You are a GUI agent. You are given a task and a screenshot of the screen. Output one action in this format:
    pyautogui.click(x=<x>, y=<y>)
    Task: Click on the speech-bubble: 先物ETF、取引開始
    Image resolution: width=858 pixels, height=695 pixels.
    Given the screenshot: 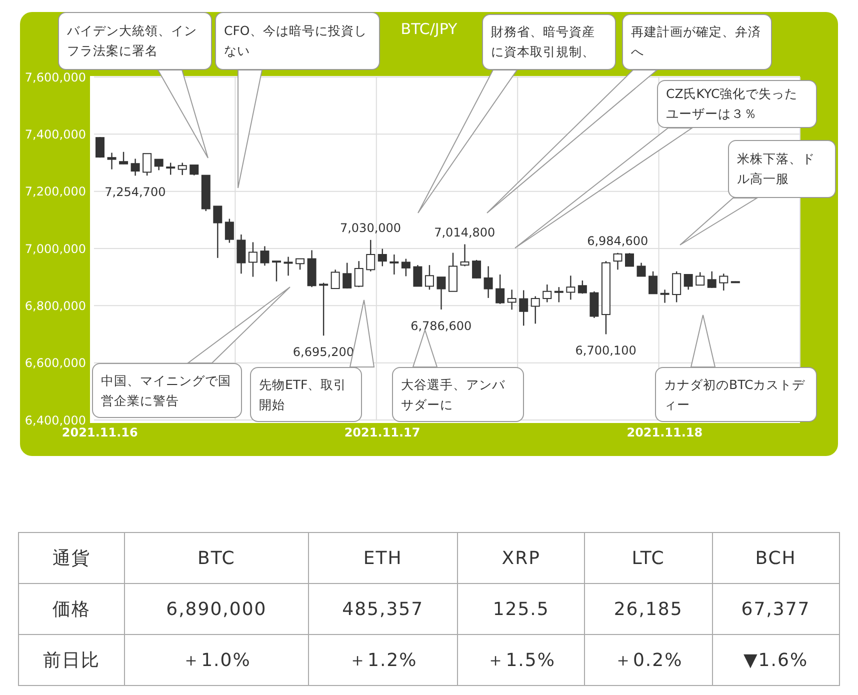 What is the action you would take?
    pyautogui.click(x=306, y=394)
    